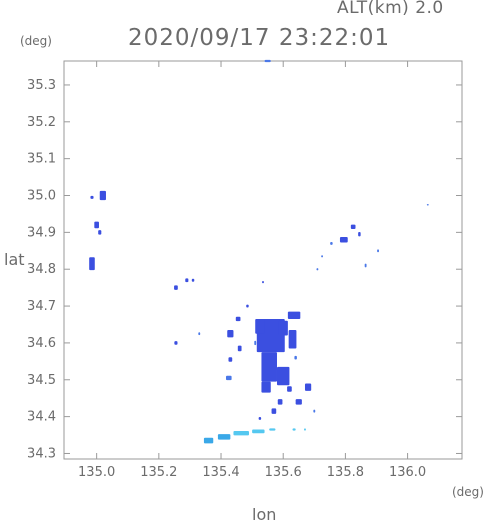  Describe the element at coordinates (259, 38) in the screenshot. I see `timestamp-title: 2020/09/17 23:22:01` at that location.